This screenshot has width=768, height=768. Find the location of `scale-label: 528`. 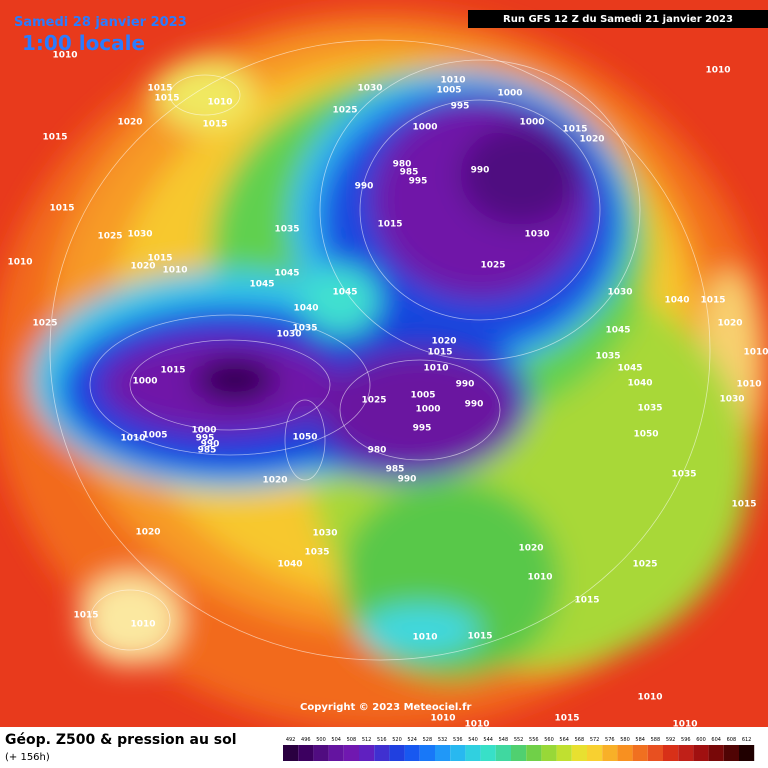

scale-label: 528 is located at coordinates (428, 740).